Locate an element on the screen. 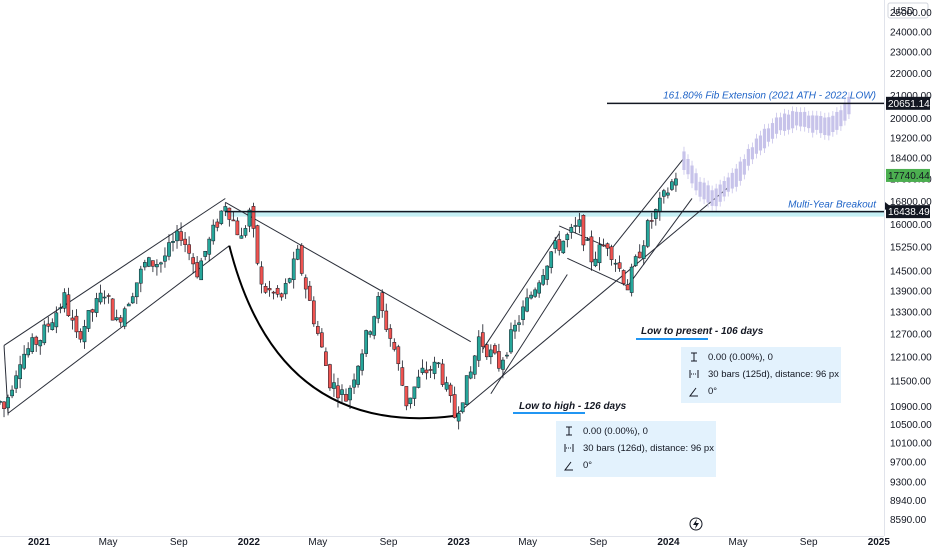  channel-2021-upper is located at coordinates (114, 272).